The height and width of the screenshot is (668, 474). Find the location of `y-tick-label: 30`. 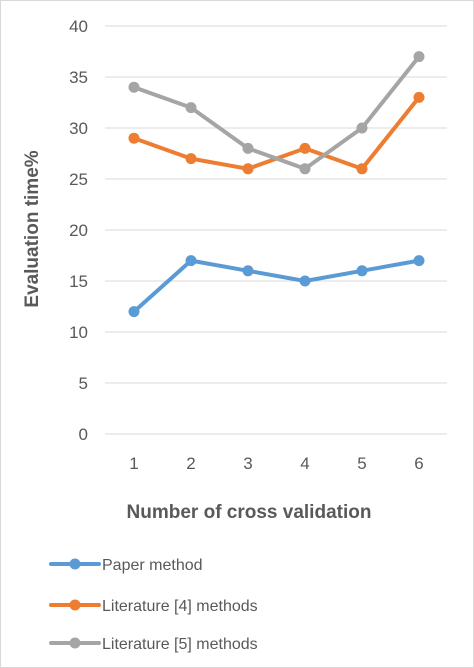

y-tick-label: 30 is located at coordinates (78, 128).